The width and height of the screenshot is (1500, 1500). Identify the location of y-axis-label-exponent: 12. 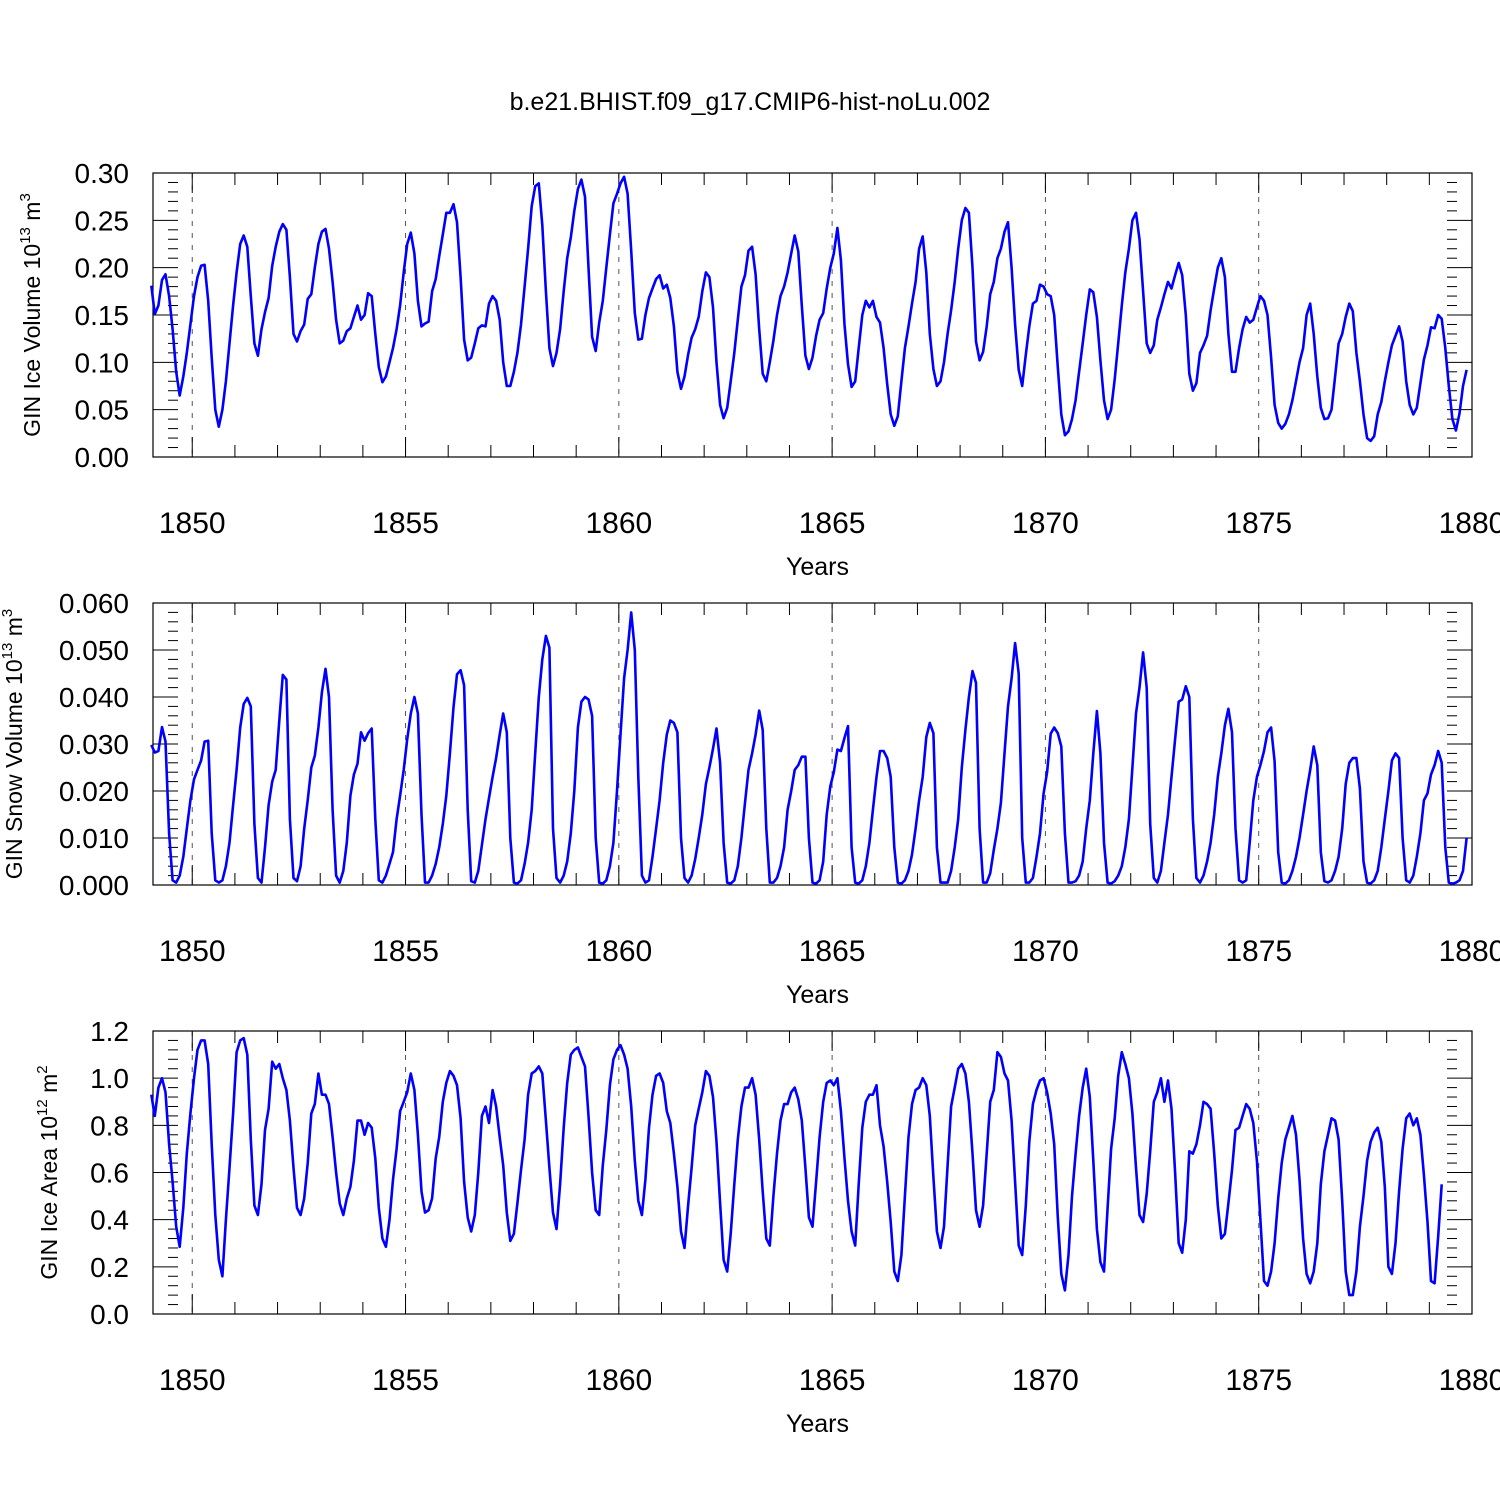
(42, 1107).